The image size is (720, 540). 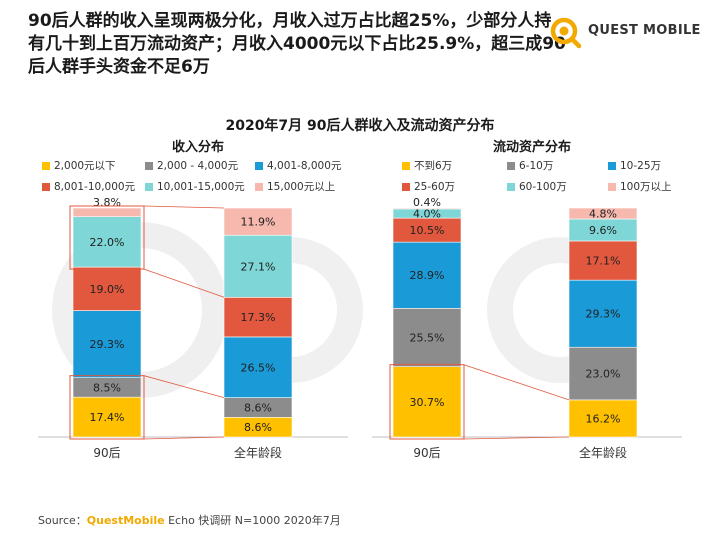 I want to click on data-label: 10.5%, so click(x=427, y=230).